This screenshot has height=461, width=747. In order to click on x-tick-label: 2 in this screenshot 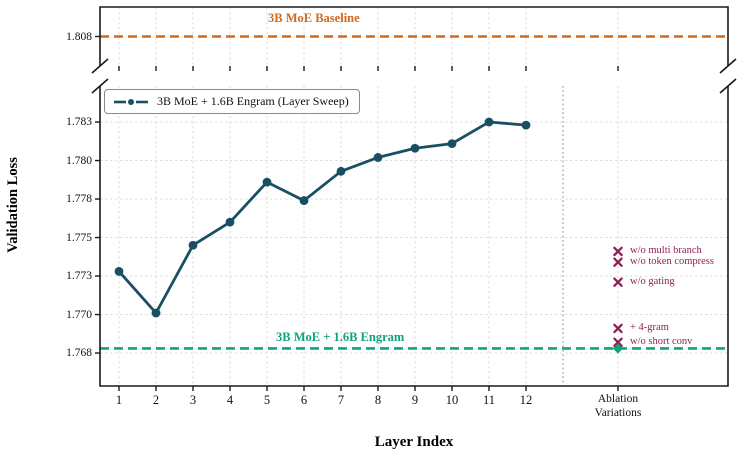, I will do `click(156, 400)`.